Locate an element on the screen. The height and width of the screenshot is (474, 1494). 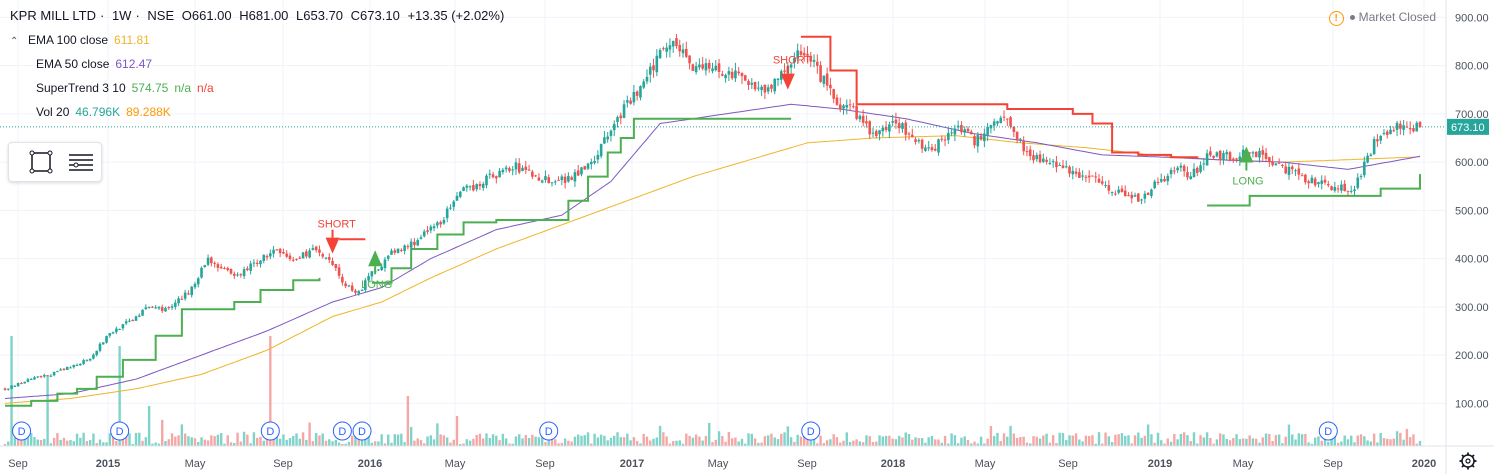
list-tool-icon is located at coordinates (79, 162).